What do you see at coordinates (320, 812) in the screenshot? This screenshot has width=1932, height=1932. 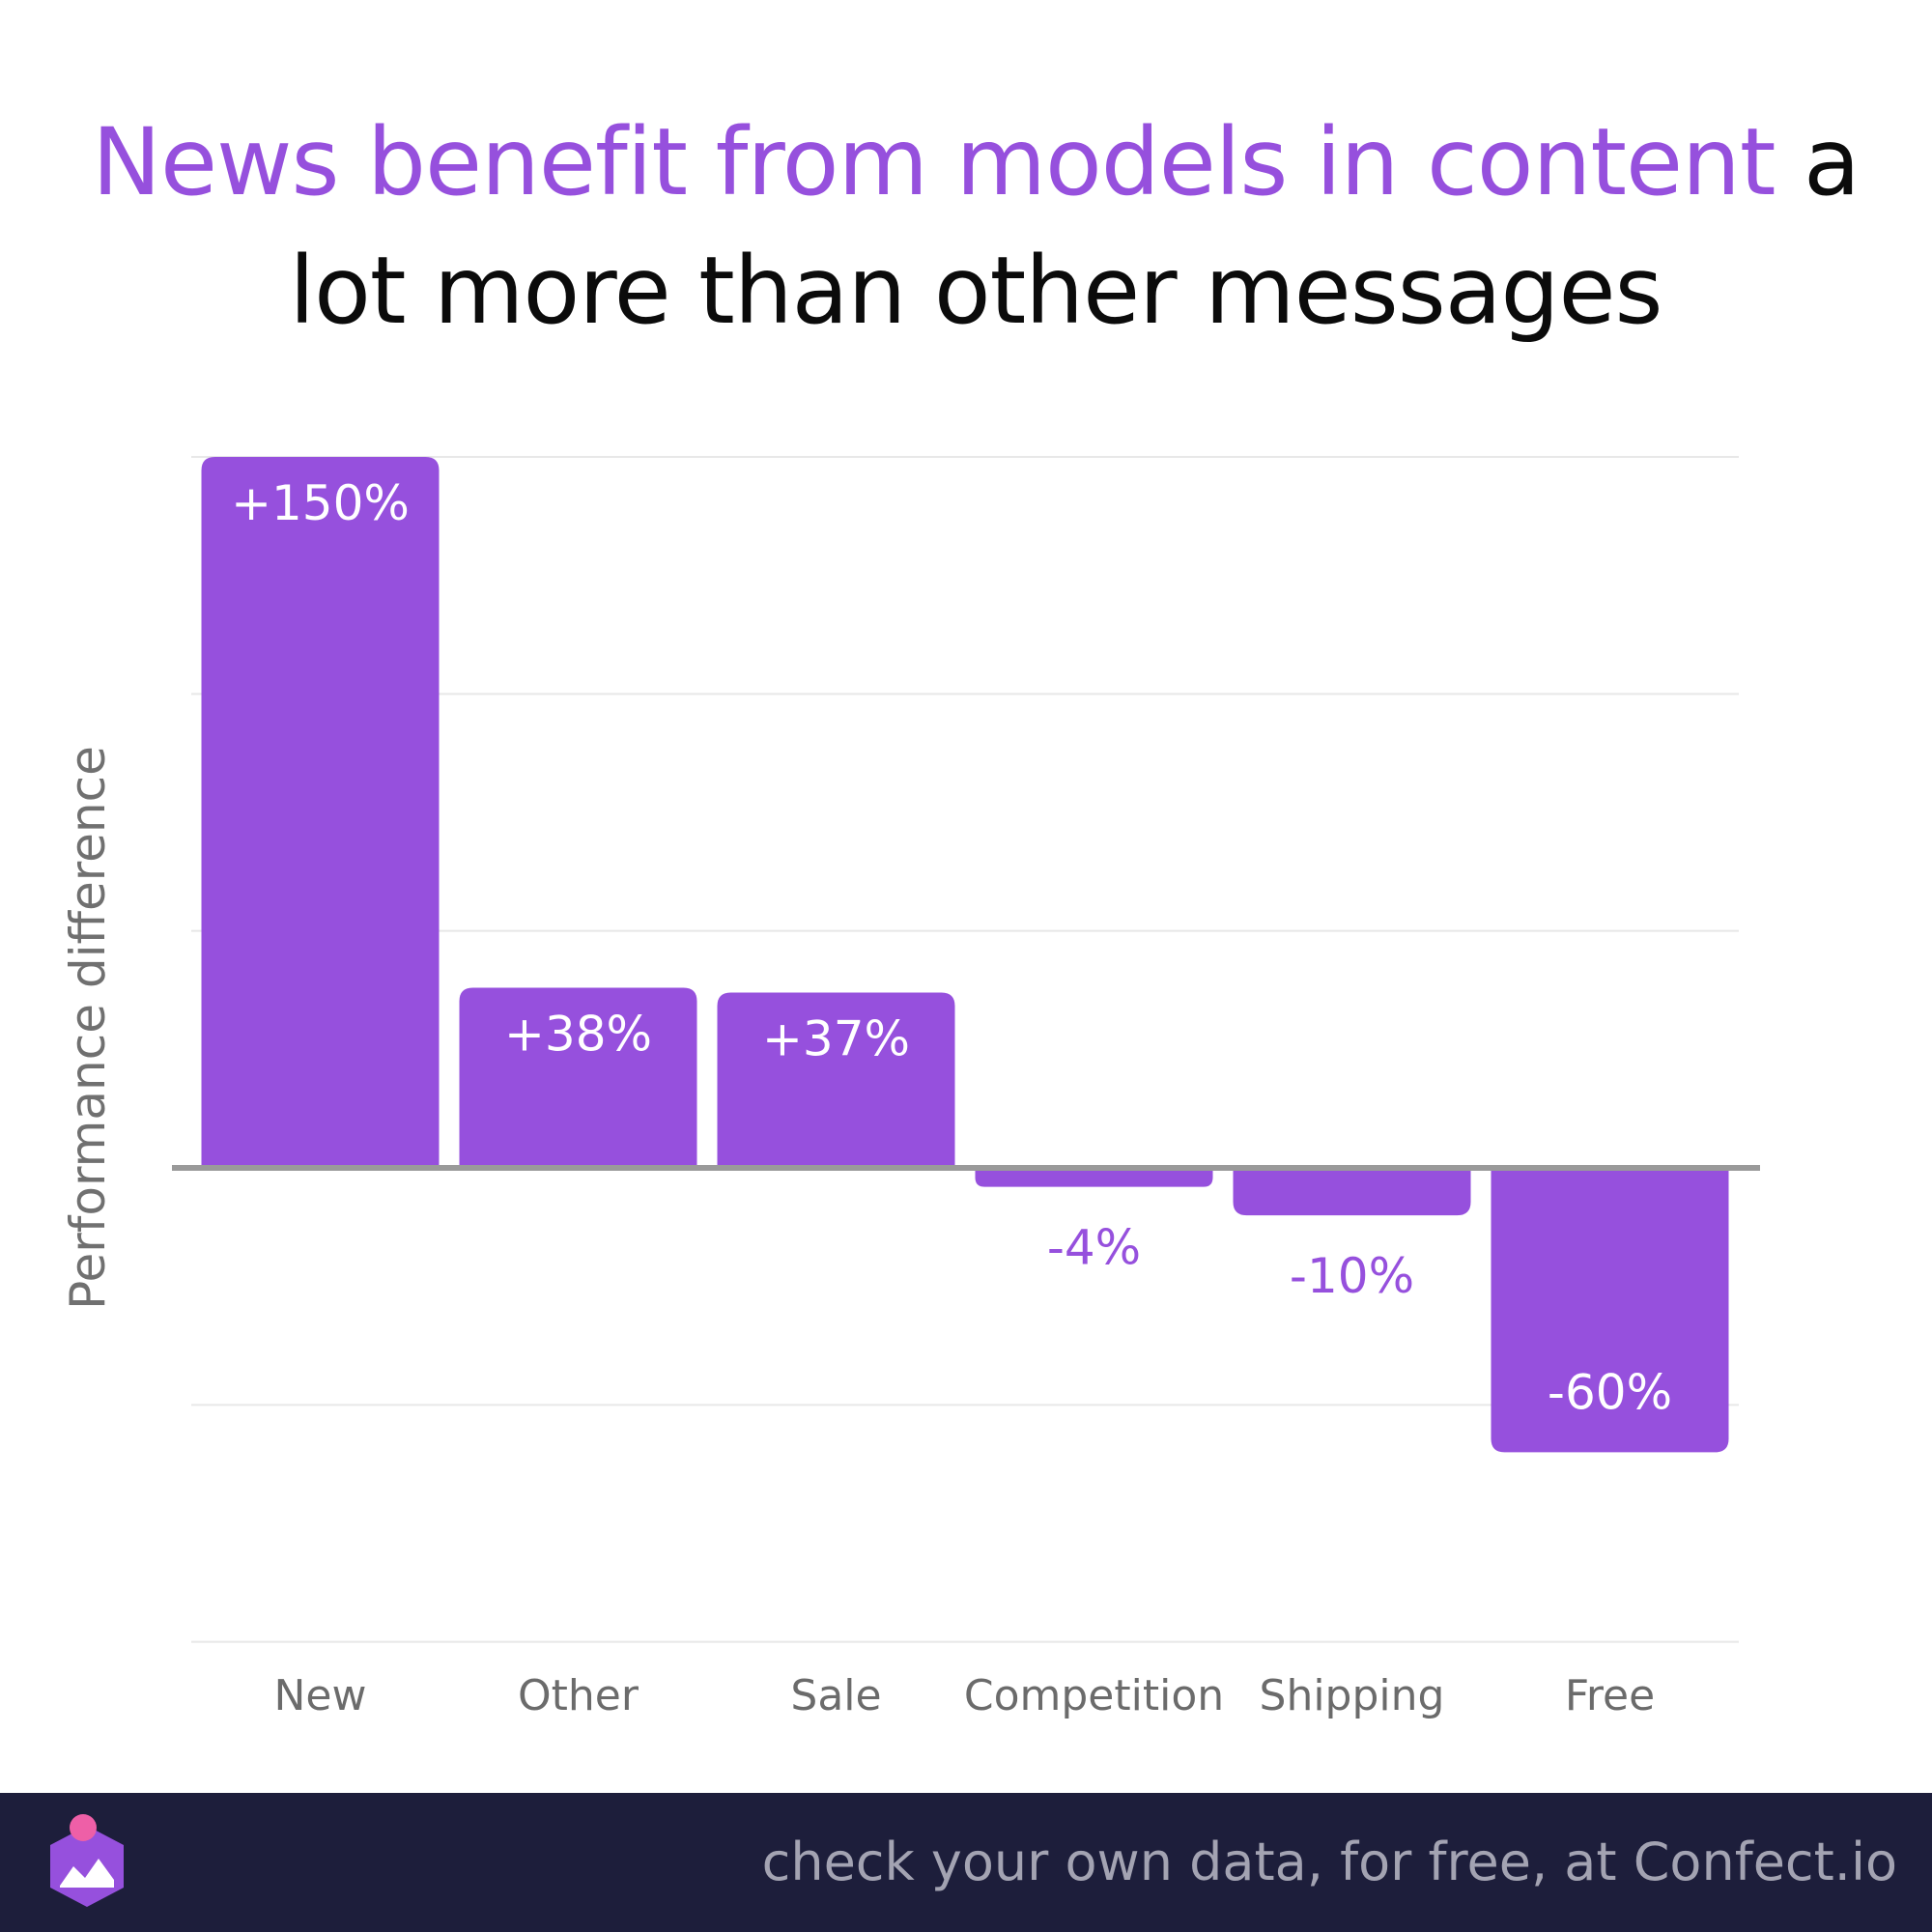 I see `bar-new` at bounding box center [320, 812].